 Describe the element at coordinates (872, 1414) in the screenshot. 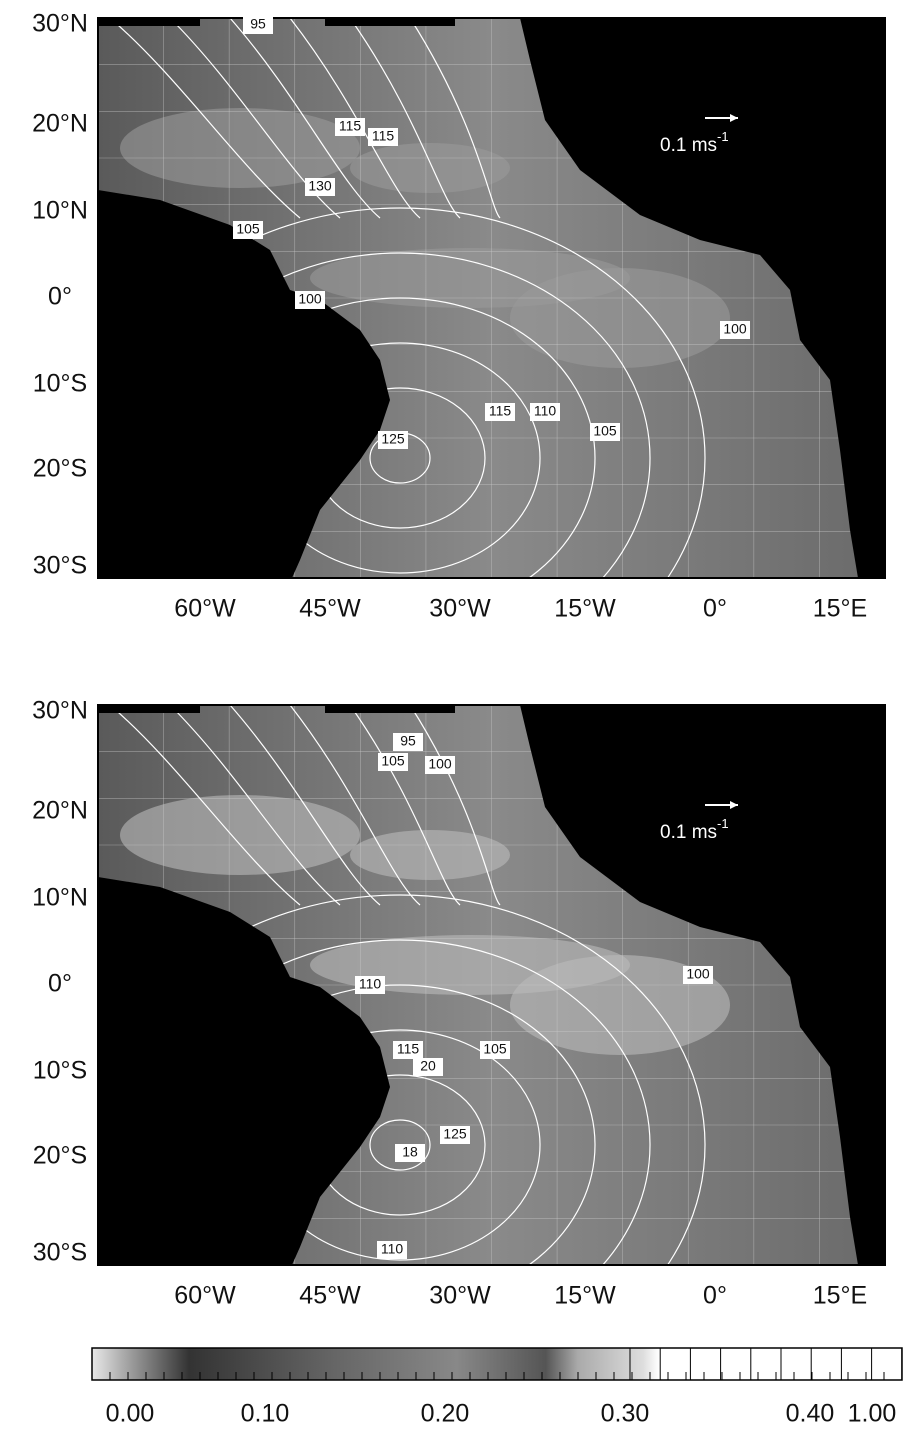

I see `colorbar-label: 1.00` at that location.